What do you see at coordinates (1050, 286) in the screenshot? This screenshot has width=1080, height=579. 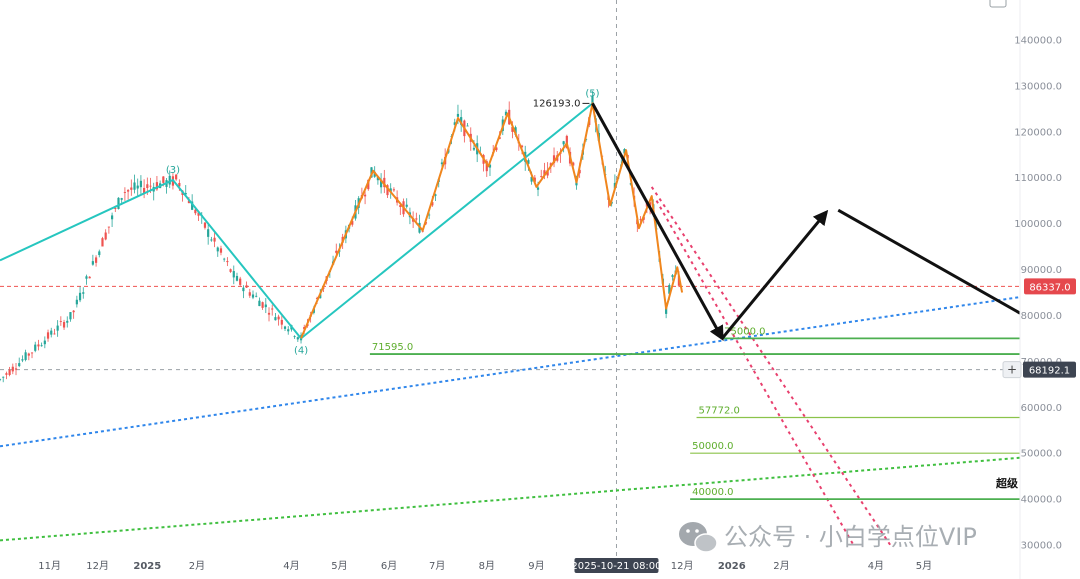 I see `current-price-badge-bg` at bounding box center [1050, 286].